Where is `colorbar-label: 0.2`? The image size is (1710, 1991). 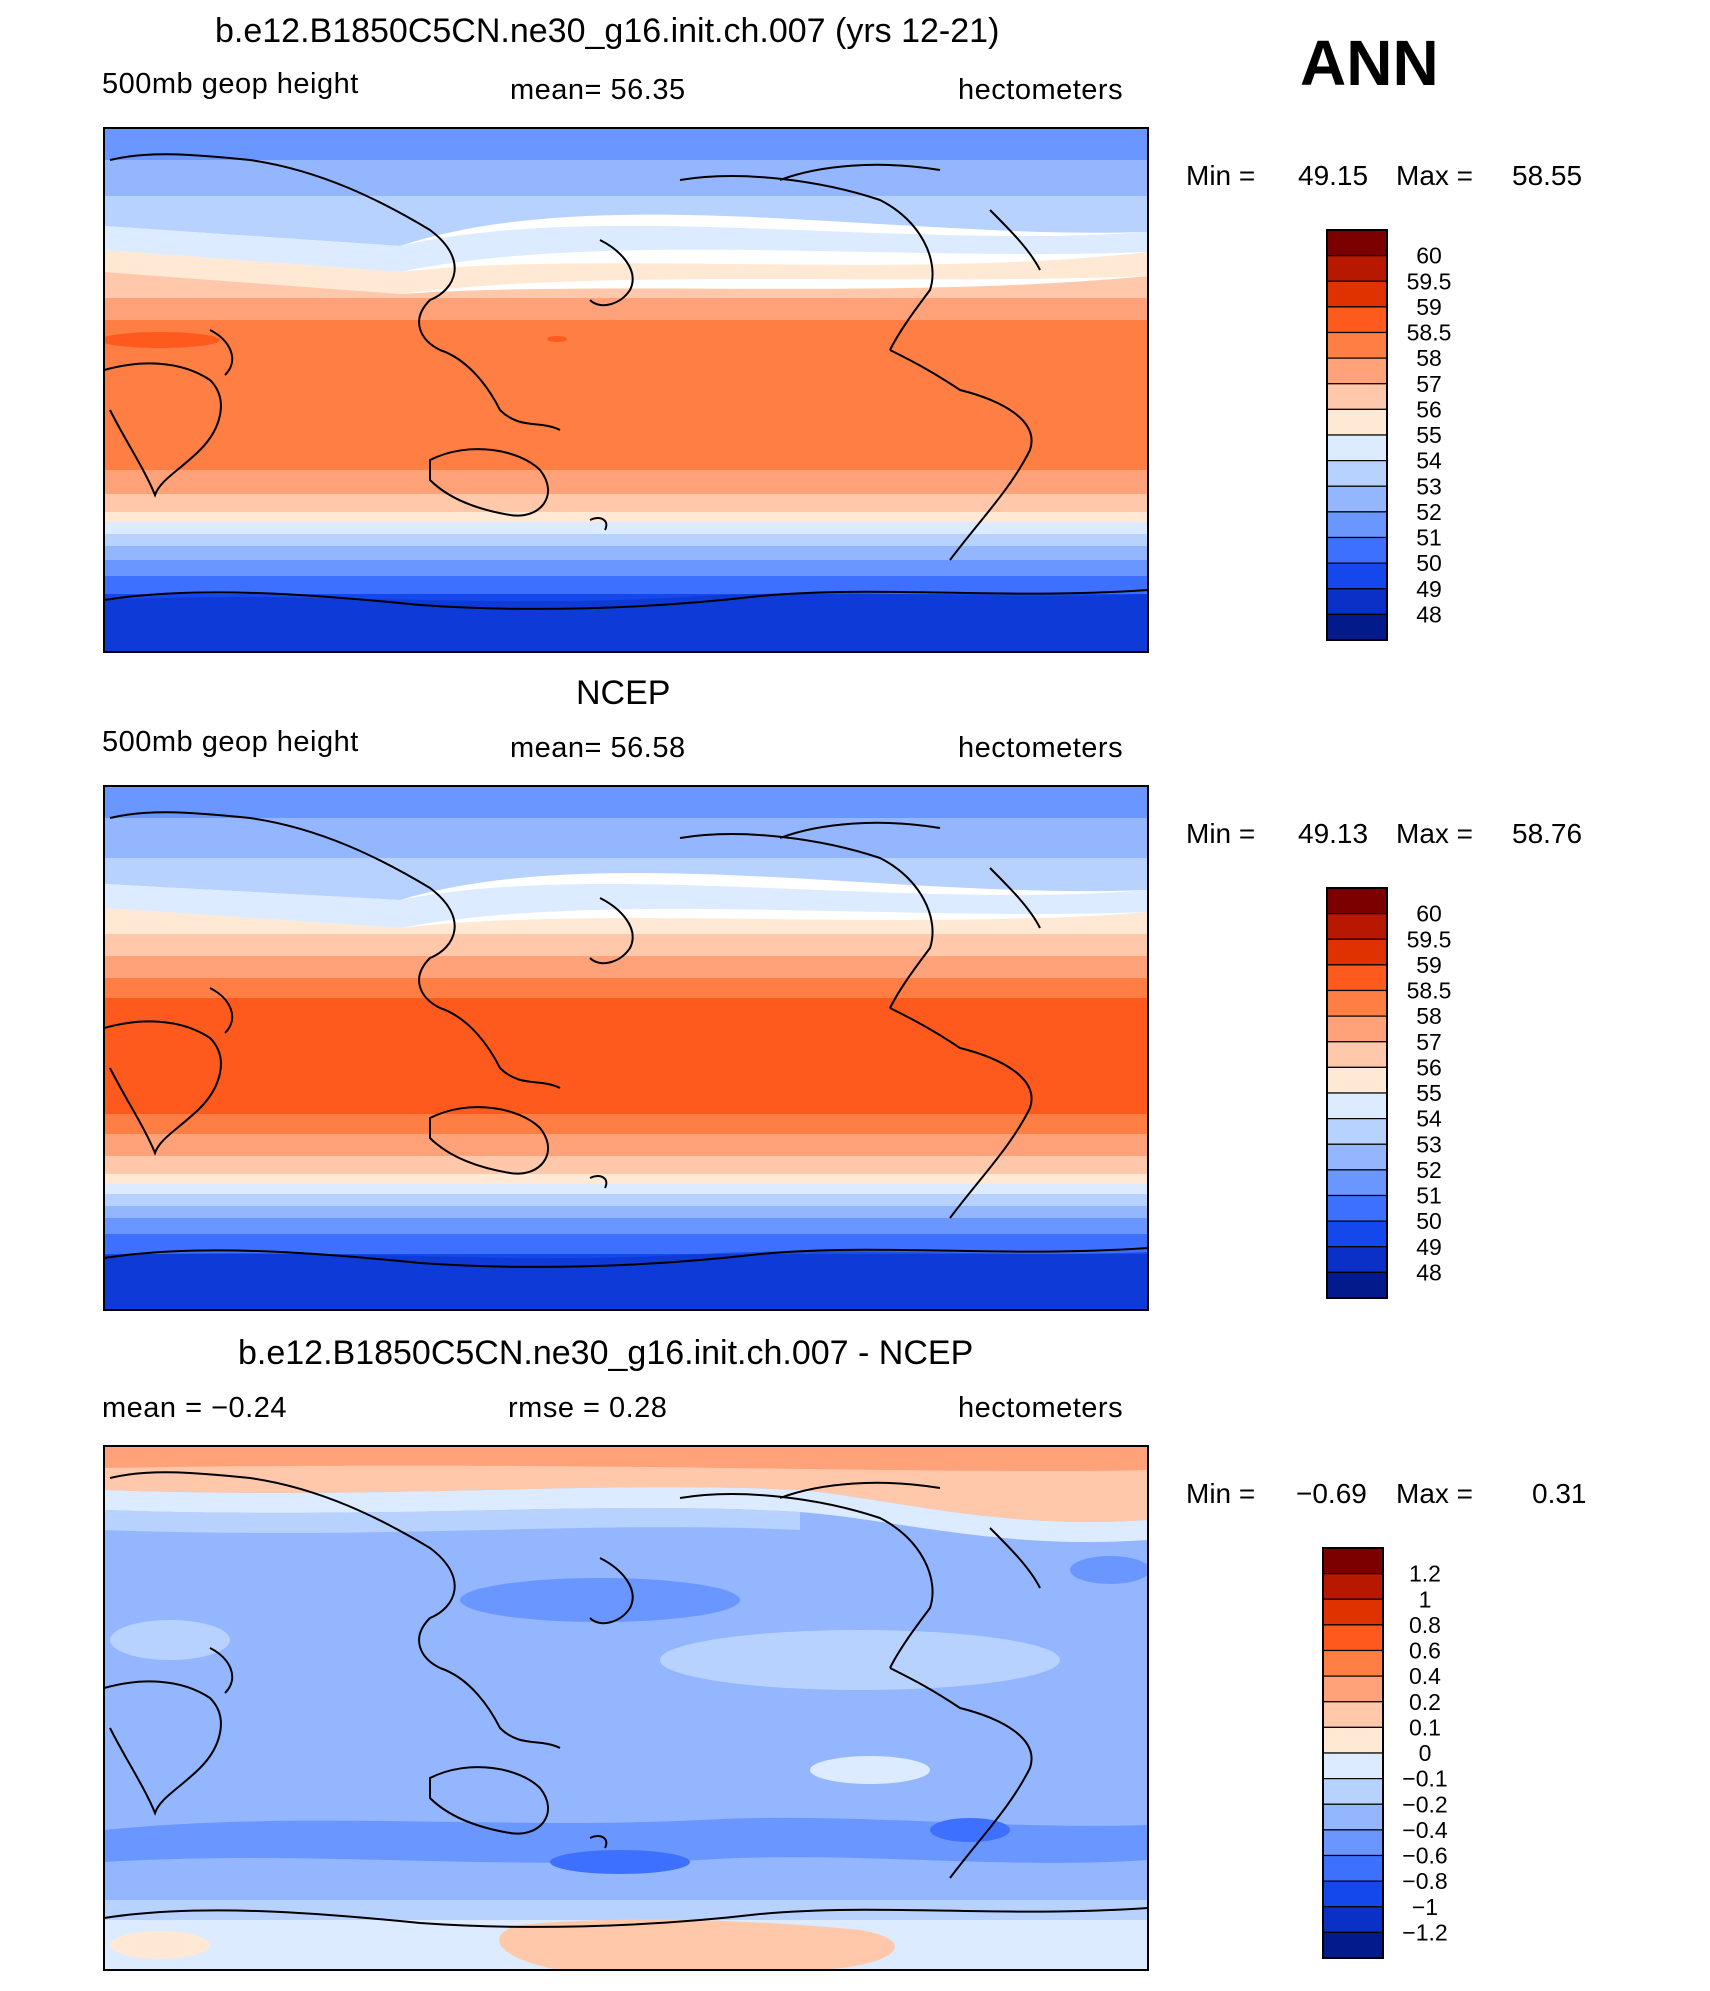 colorbar-label: 0.2 is located at coordinates (1425, 1702).